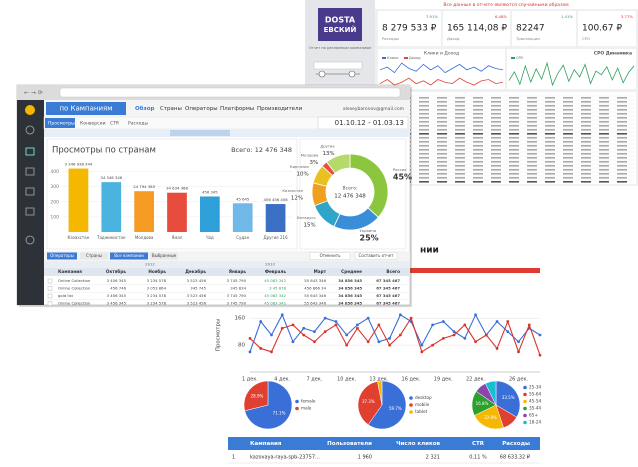 This screenshot has width=638, height=467. What do you see at coordinates (201, 109) in the screenshot?
I see `tab: Операторы` at bounding box center [201, 109].